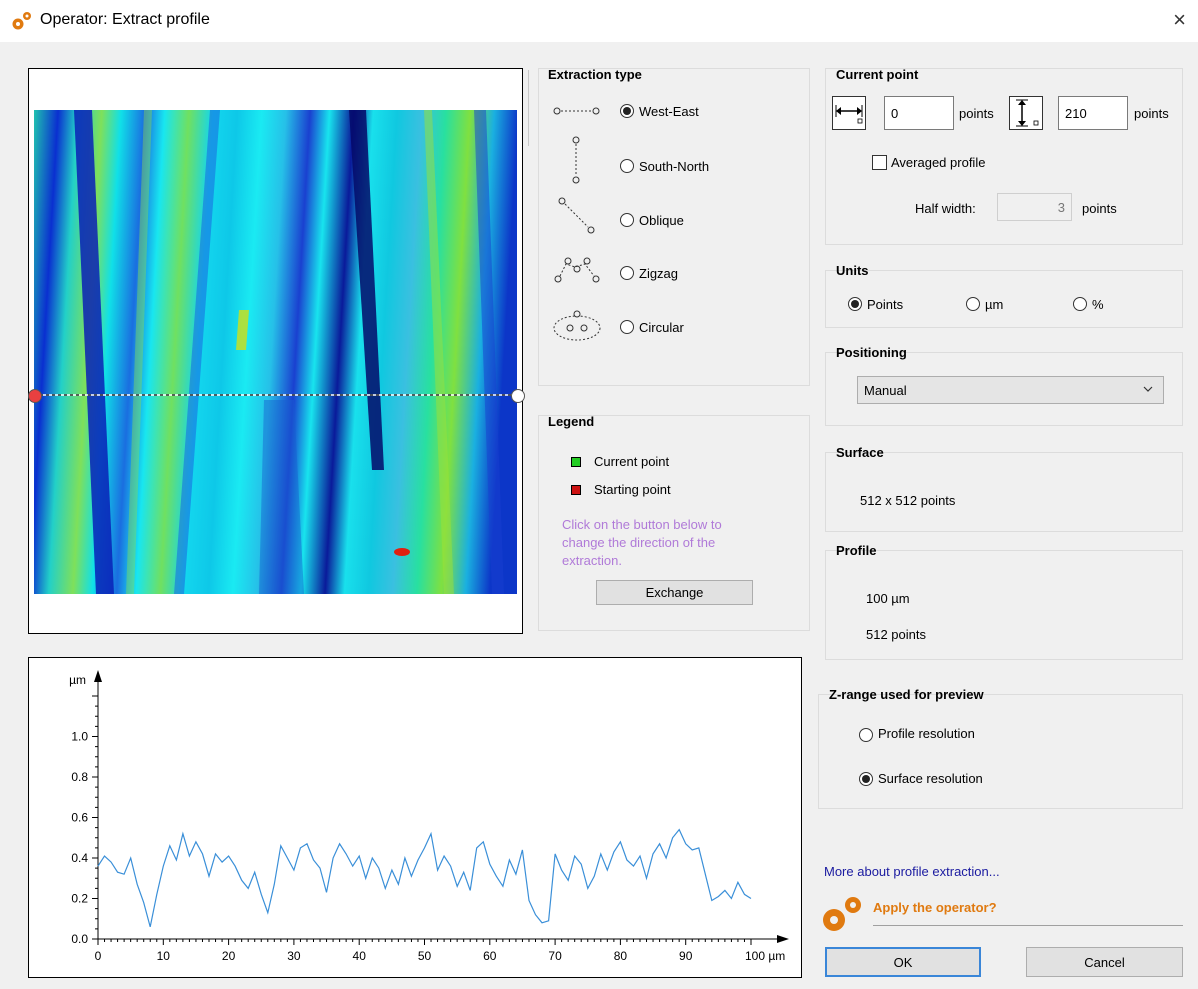  Describe the element at coordinates (908, 500) in the screenshot. I see `surface-size: 512 x 512 points` at that location.